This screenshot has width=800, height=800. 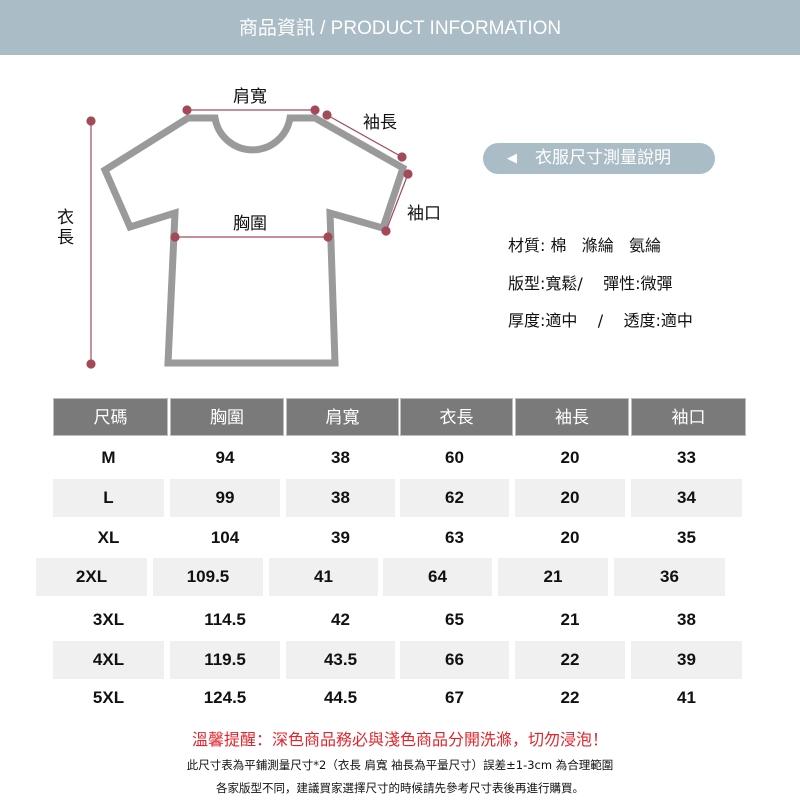 What do you see at coordinates (686, 457) in the screenshot?
I see `table-cell: 33` at bounding box center [686, 457].